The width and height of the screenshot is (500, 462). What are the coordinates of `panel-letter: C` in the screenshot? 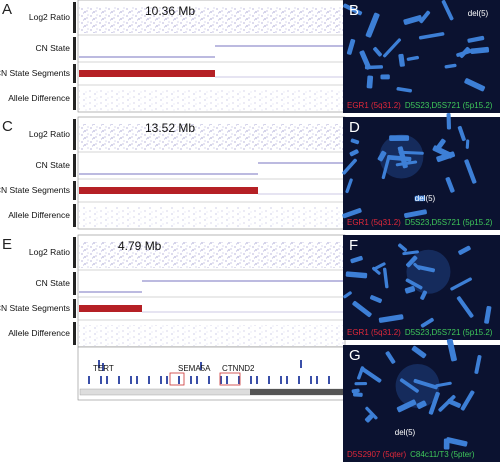 It's located at (7, 126).